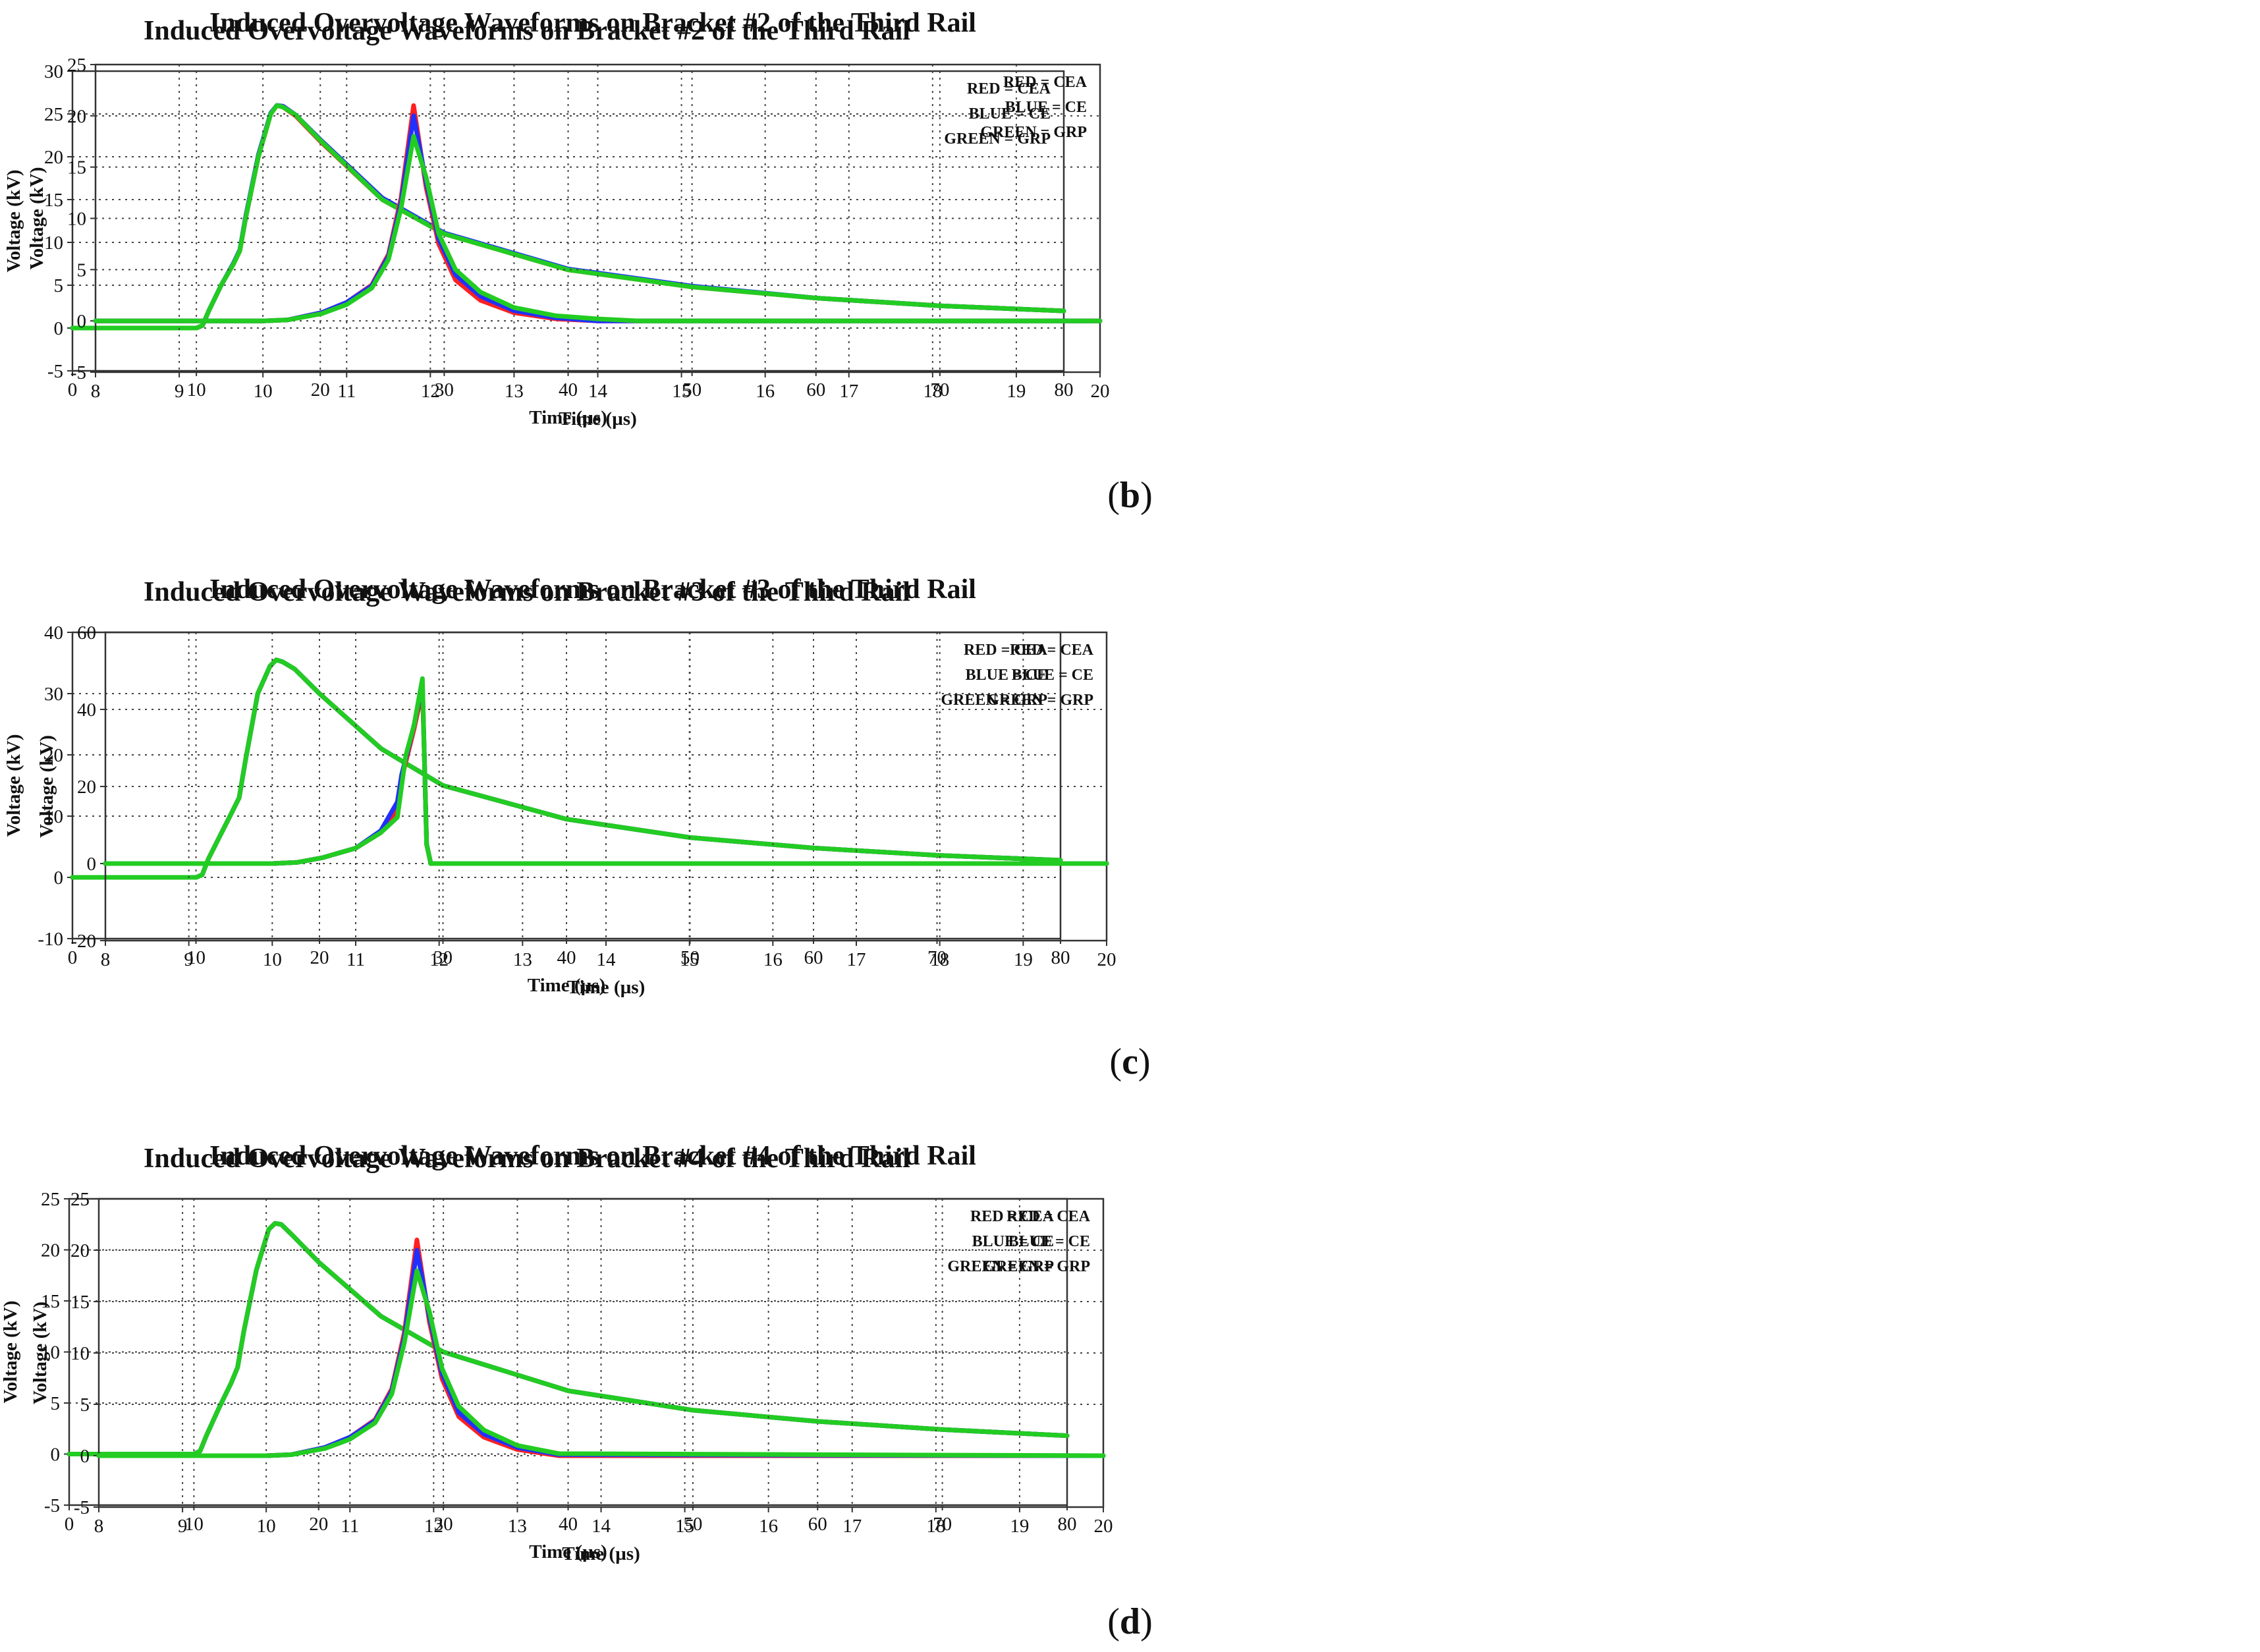 Image resolution: width=2260 pixels, height=1652 pixels. Describe the element at coordinates (86, 633) in the screenshot. I see `y-tick-label: 60` at that location.